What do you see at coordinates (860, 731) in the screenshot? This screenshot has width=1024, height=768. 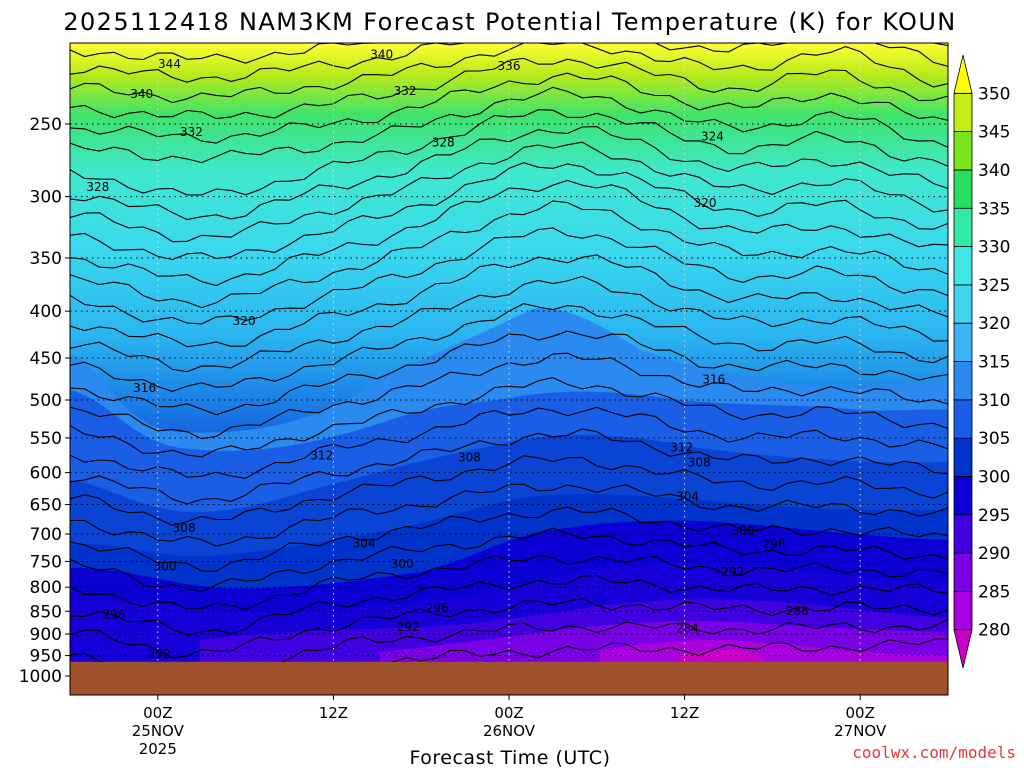 I see `x-tick-label: 27NOV` at bounding box center [860, 731].